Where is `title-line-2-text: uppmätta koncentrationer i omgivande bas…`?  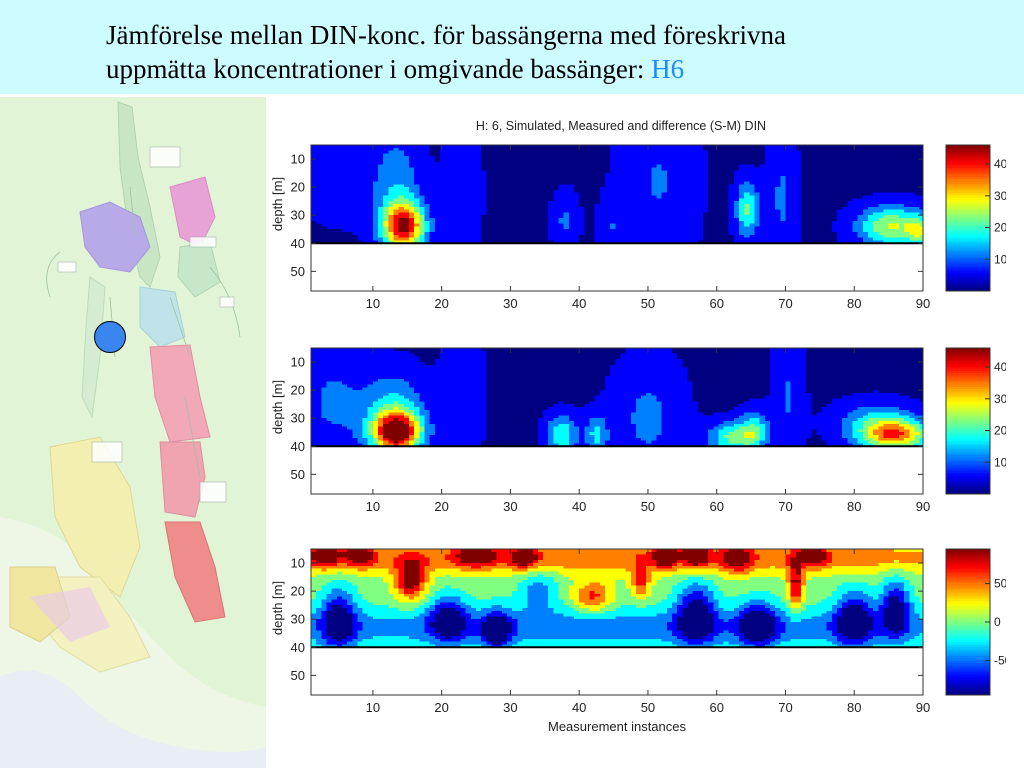 title-line-2-text: uppmätta koncentrationer i omgivande bas… is located at coordinates (379, 69).